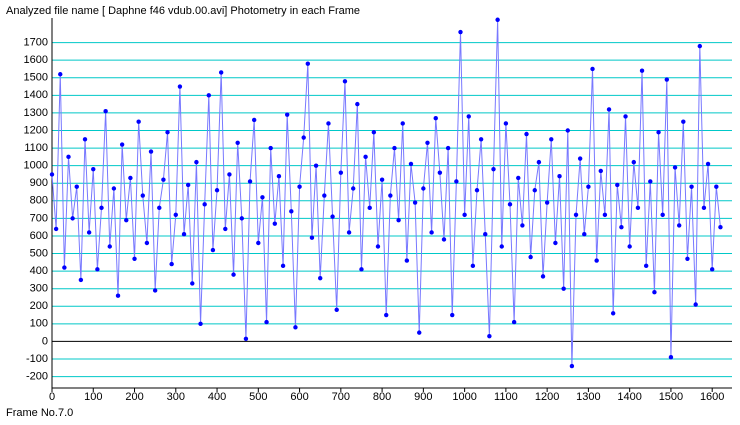  I want to click on y-tick-label: 1000, so click(36, 166).